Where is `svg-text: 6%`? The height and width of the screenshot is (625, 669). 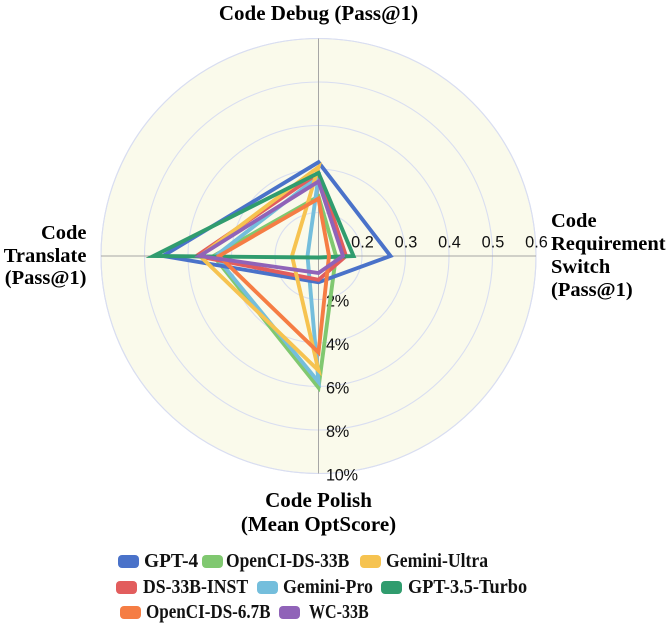
svg-text: 6% is located at coordinates (337, 389).